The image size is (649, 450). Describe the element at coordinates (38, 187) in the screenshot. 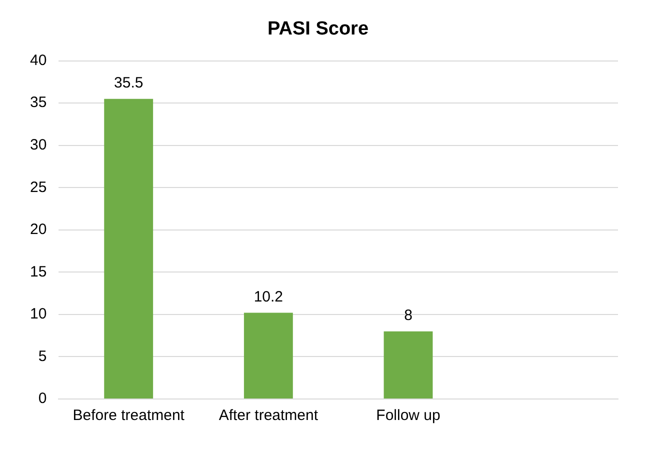

I see `y-tick-label: 25` at that location.